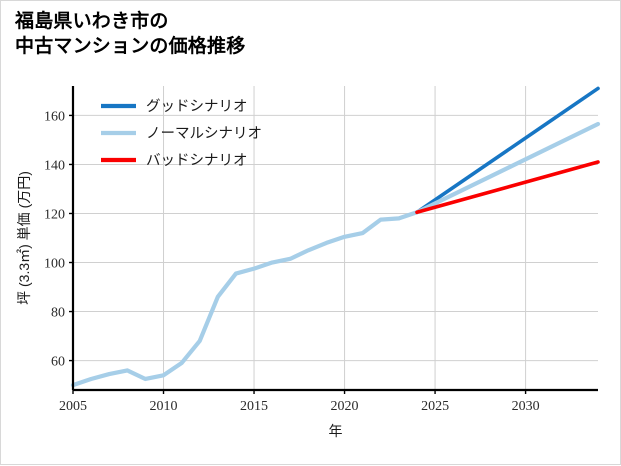 The width and height of the screenshot is (621, 466). Describe the element at coordinates (507, 187) in the screenshot. I see `series-line-bad` at that location.